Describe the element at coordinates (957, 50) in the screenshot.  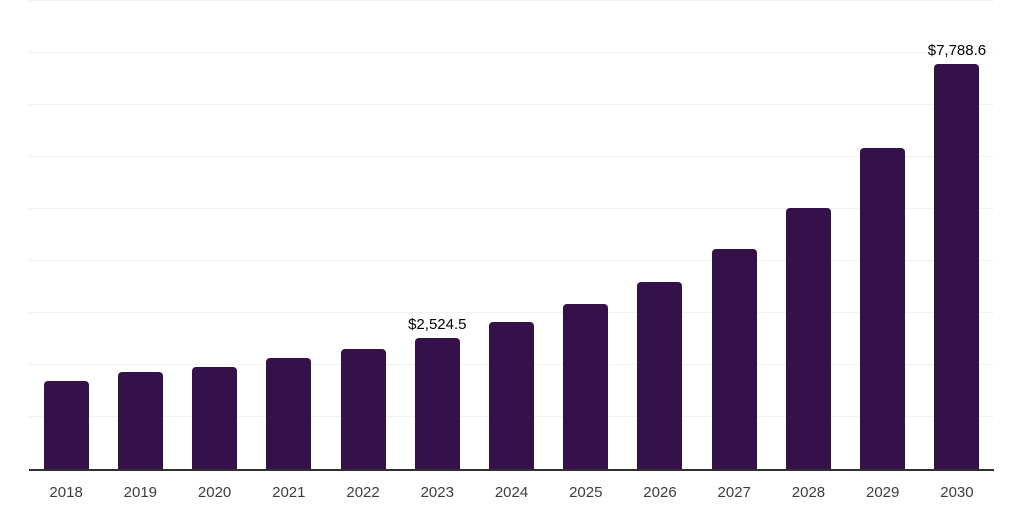
I see `bar-value-label-2030: $7,788.6` at that location.